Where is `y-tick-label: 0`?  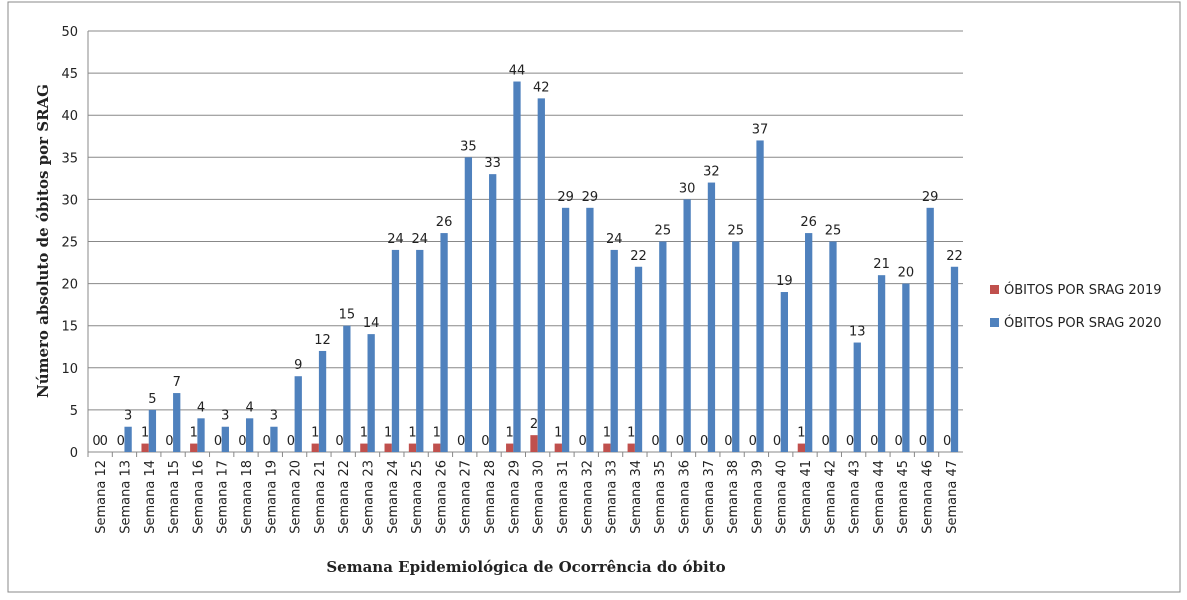 y-tick-label: 0 is located at coordinates (74, 453).